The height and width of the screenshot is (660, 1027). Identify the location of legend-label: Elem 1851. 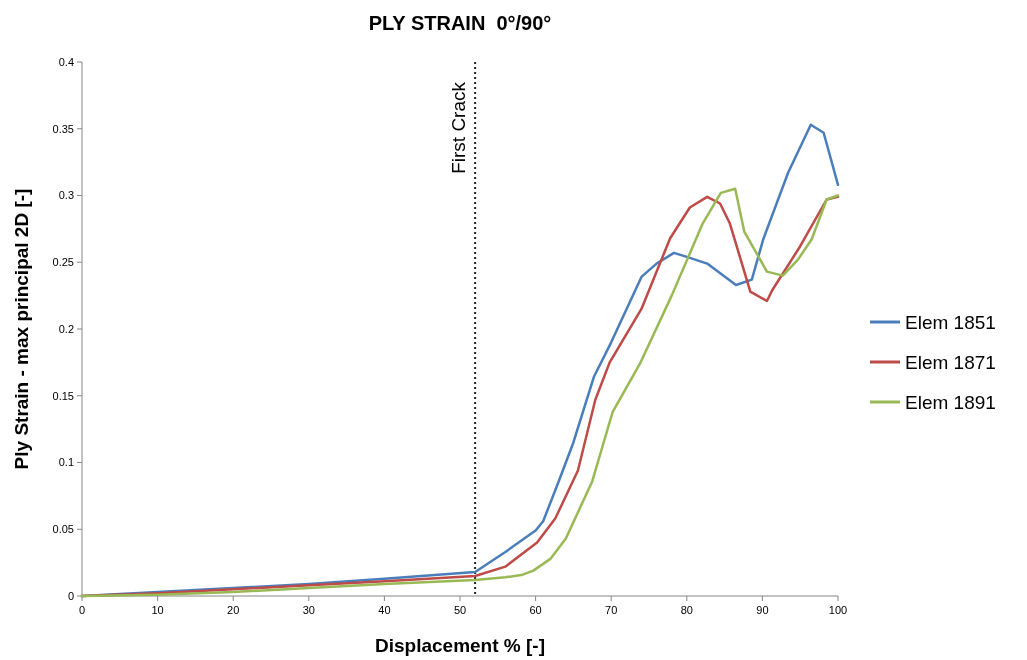
(950, 322).